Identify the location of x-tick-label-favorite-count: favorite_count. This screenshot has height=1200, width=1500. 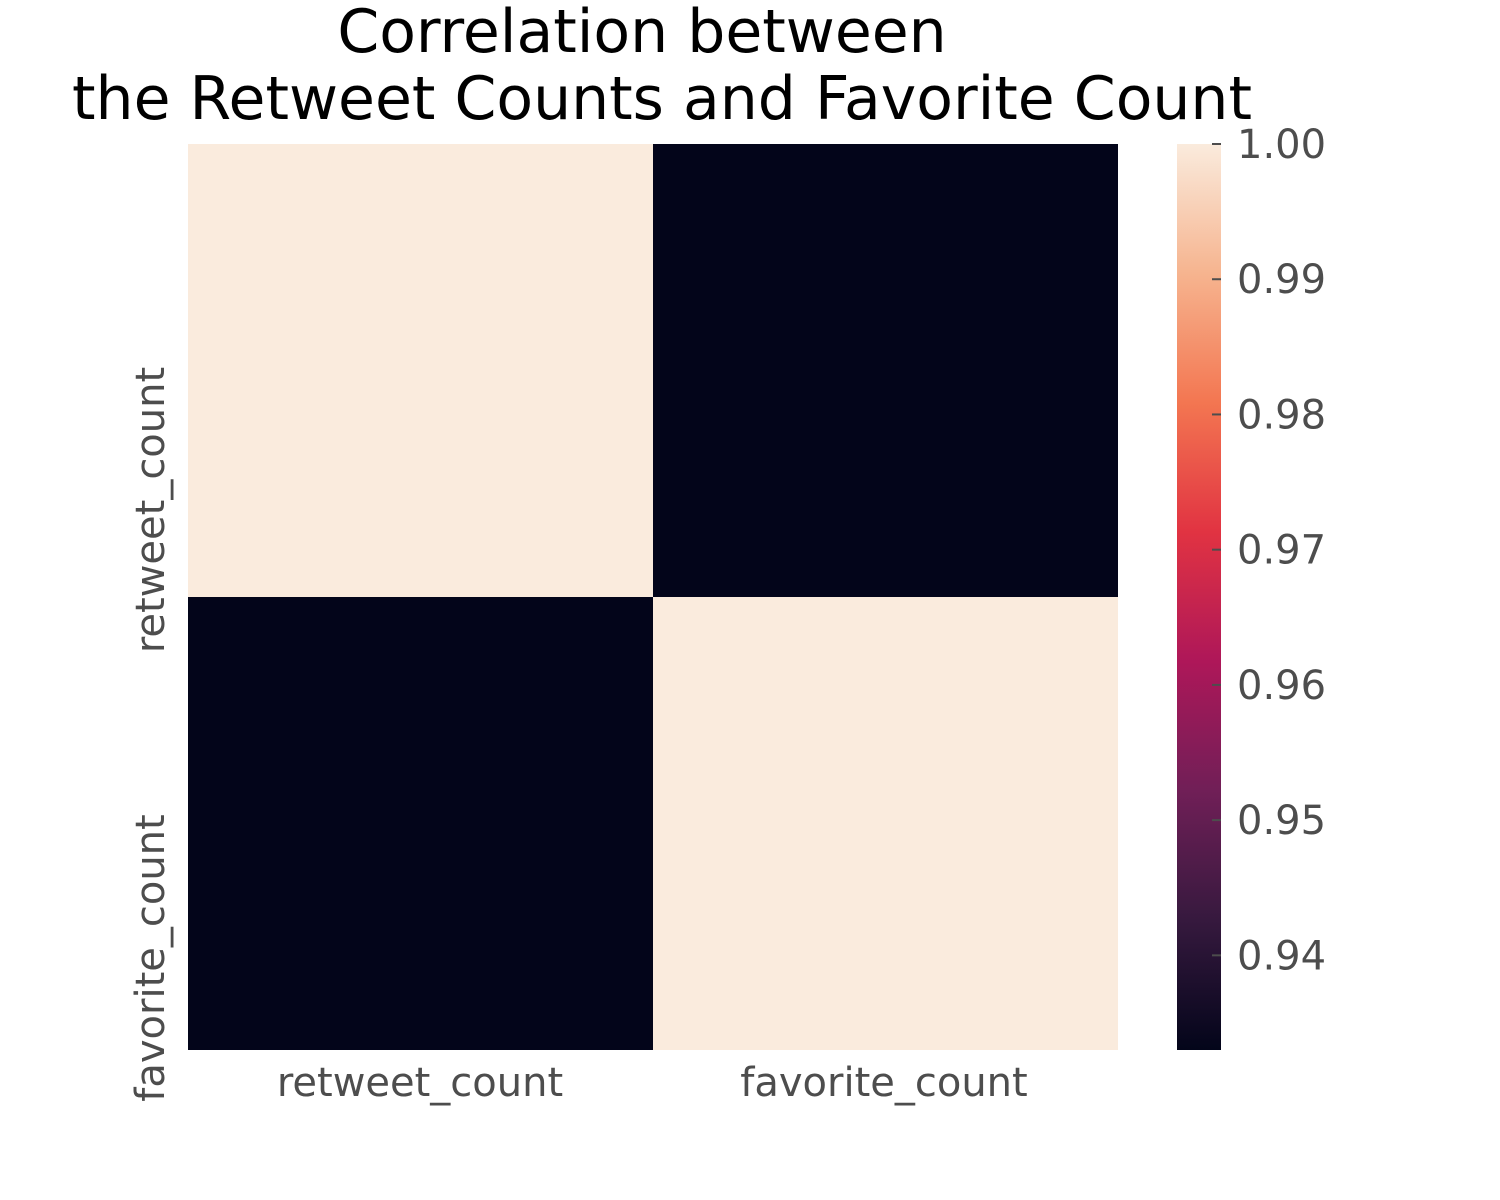
(883, 1083).